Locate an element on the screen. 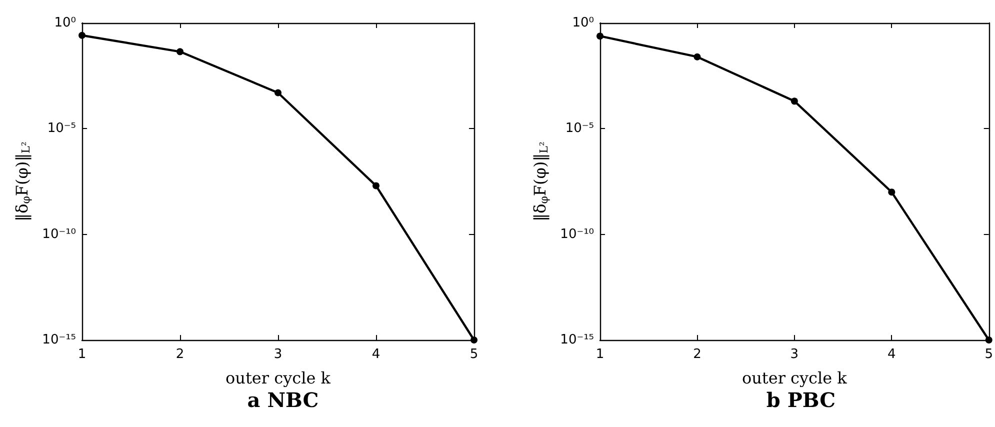 Image resolution: width=995 pixels, height=427 pixels. text: b PBC is located at coordinates (801, 400).